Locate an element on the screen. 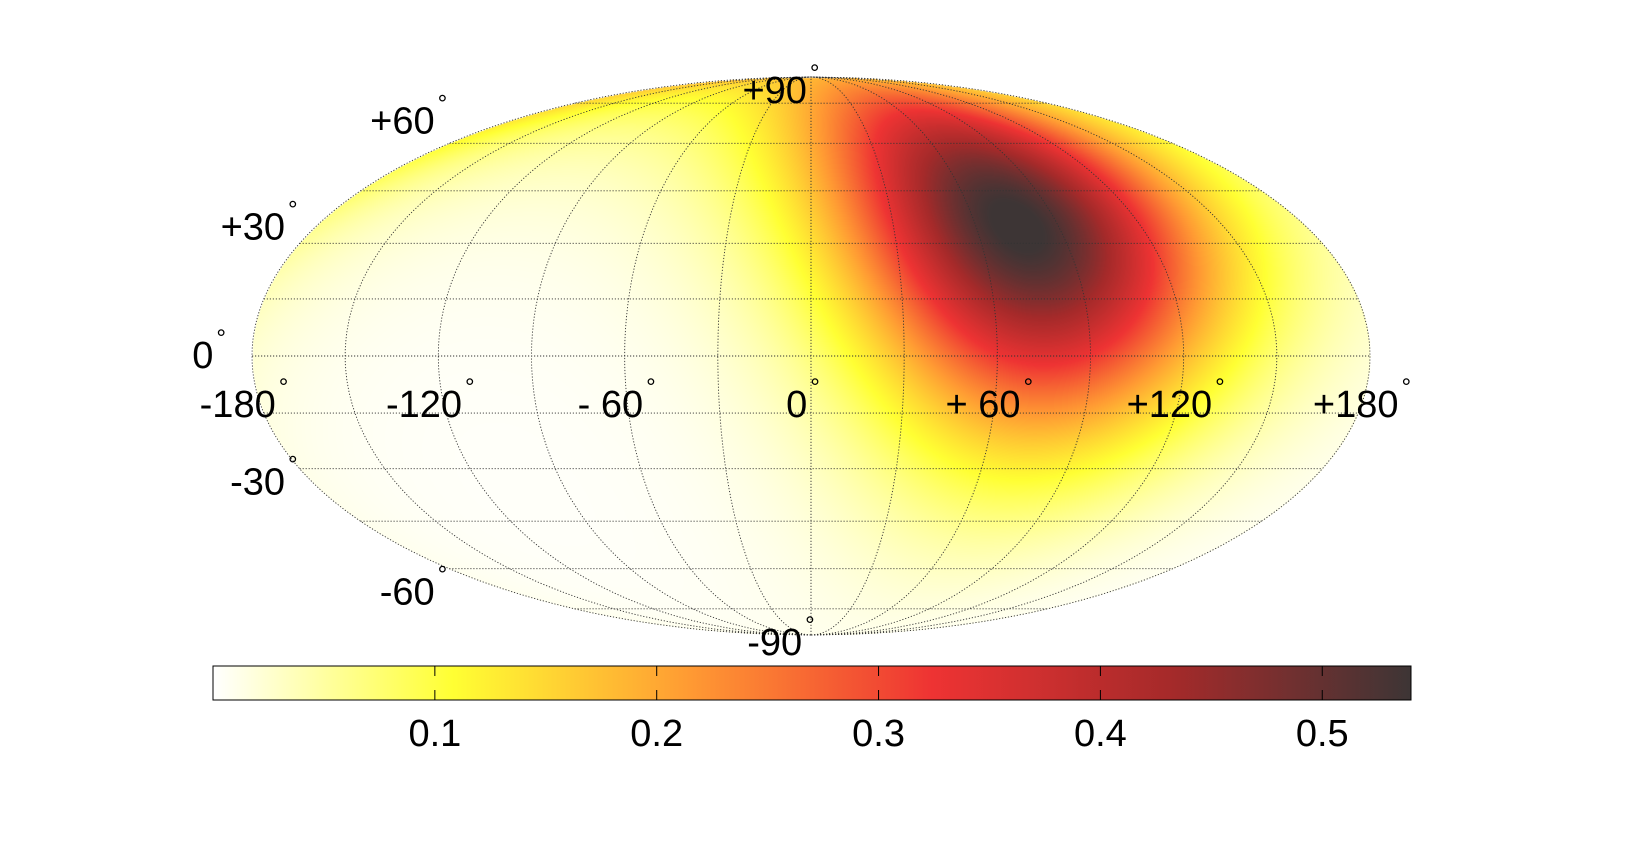 This screenshot has height=841, width=1634. latitude-tick-label: +30 ° is located at coordinates (259, 222).